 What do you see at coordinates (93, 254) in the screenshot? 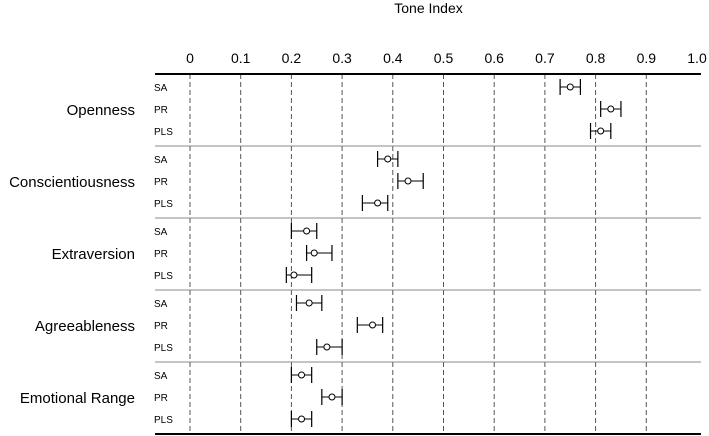
I see `trait-label: Extraversion` at bounding box center [93, 254].